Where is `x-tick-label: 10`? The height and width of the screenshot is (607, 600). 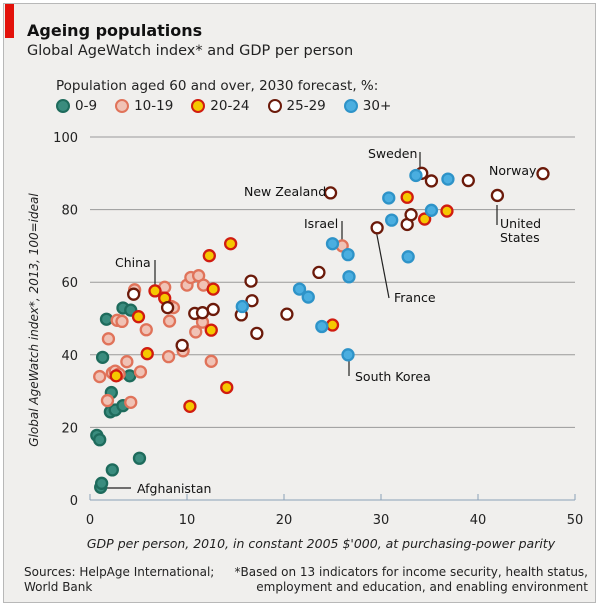
x-tick-label: 10 is located at coordinates (187, 520).